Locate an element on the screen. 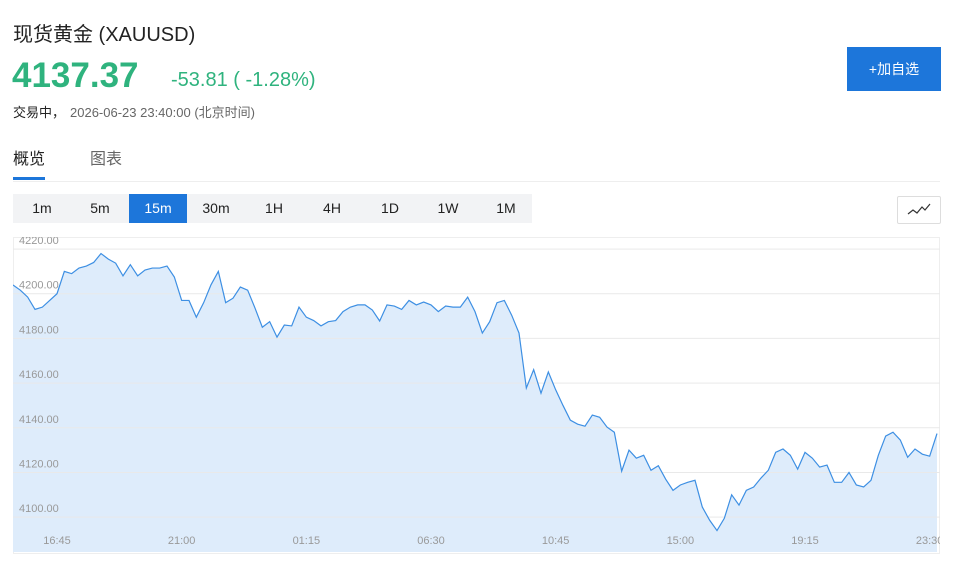 The width and height of the screenshot is (960, 568). period-button: 1W is located at coordinates (448, 208).